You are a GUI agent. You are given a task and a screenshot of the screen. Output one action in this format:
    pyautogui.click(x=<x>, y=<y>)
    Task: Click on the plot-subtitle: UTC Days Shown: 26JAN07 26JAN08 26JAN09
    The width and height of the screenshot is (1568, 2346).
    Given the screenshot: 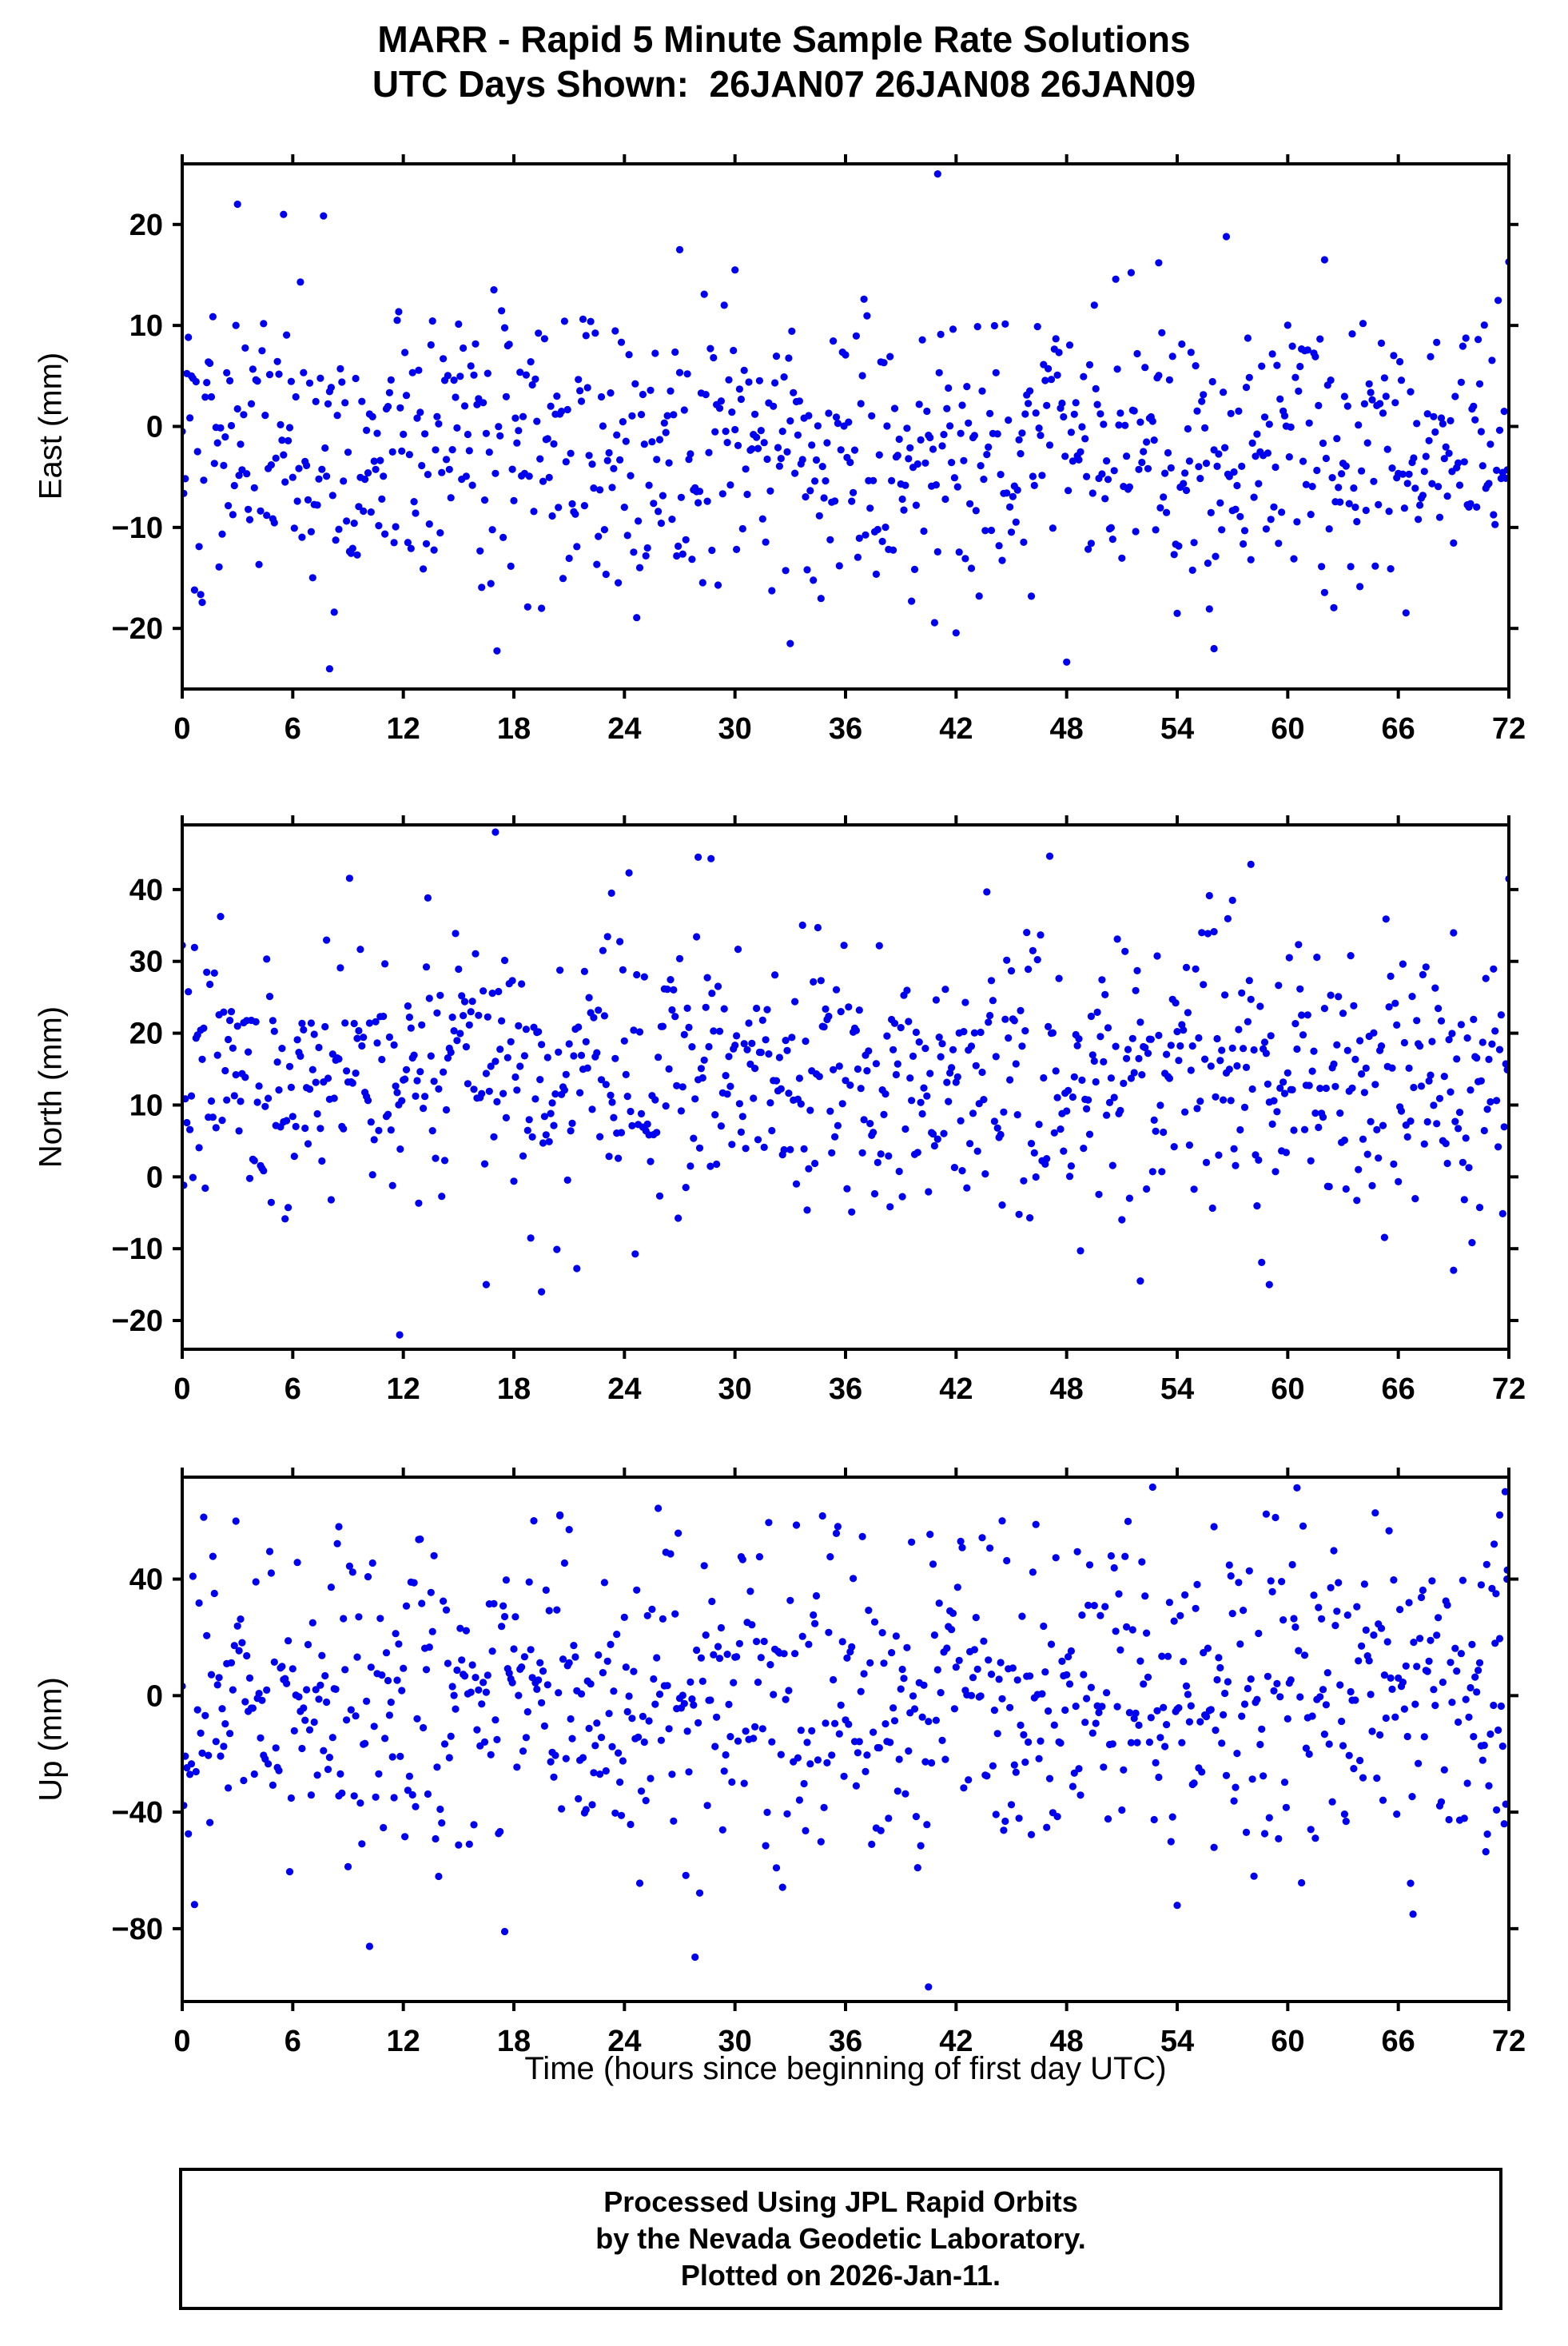 What is the action you would take?
    pyautogui.click(x=784, y=84)
    